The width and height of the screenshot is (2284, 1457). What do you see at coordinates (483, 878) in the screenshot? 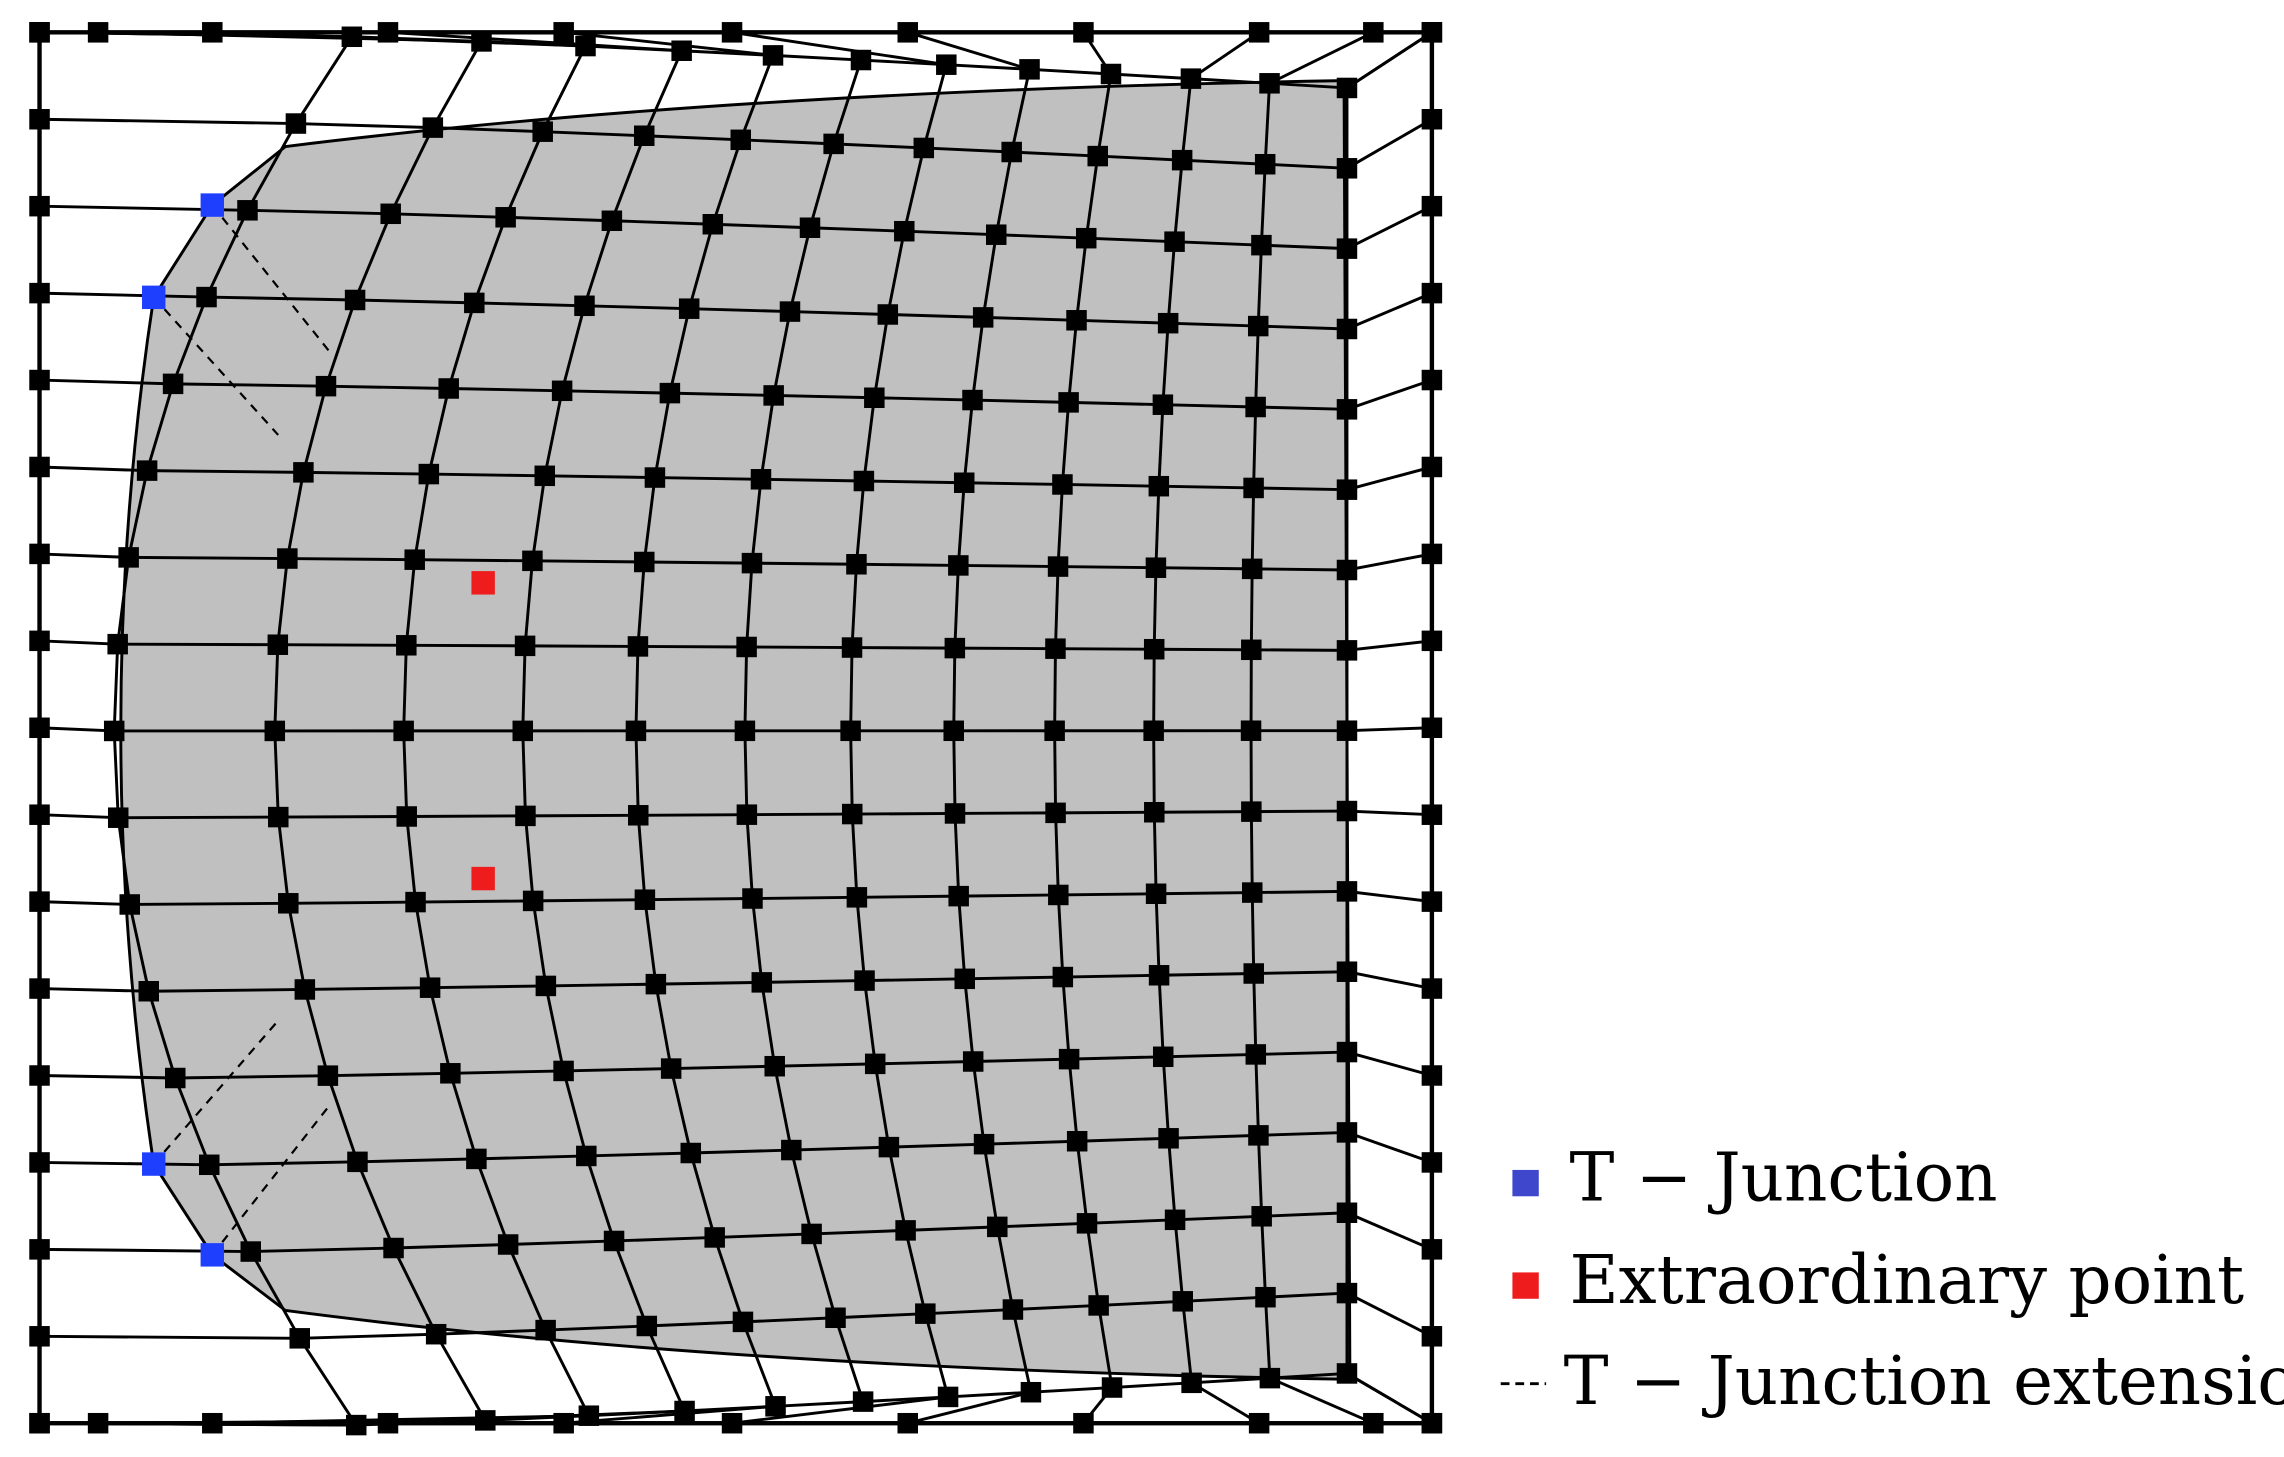
I see `extraordinary-node` at bounding box center [483, 878].